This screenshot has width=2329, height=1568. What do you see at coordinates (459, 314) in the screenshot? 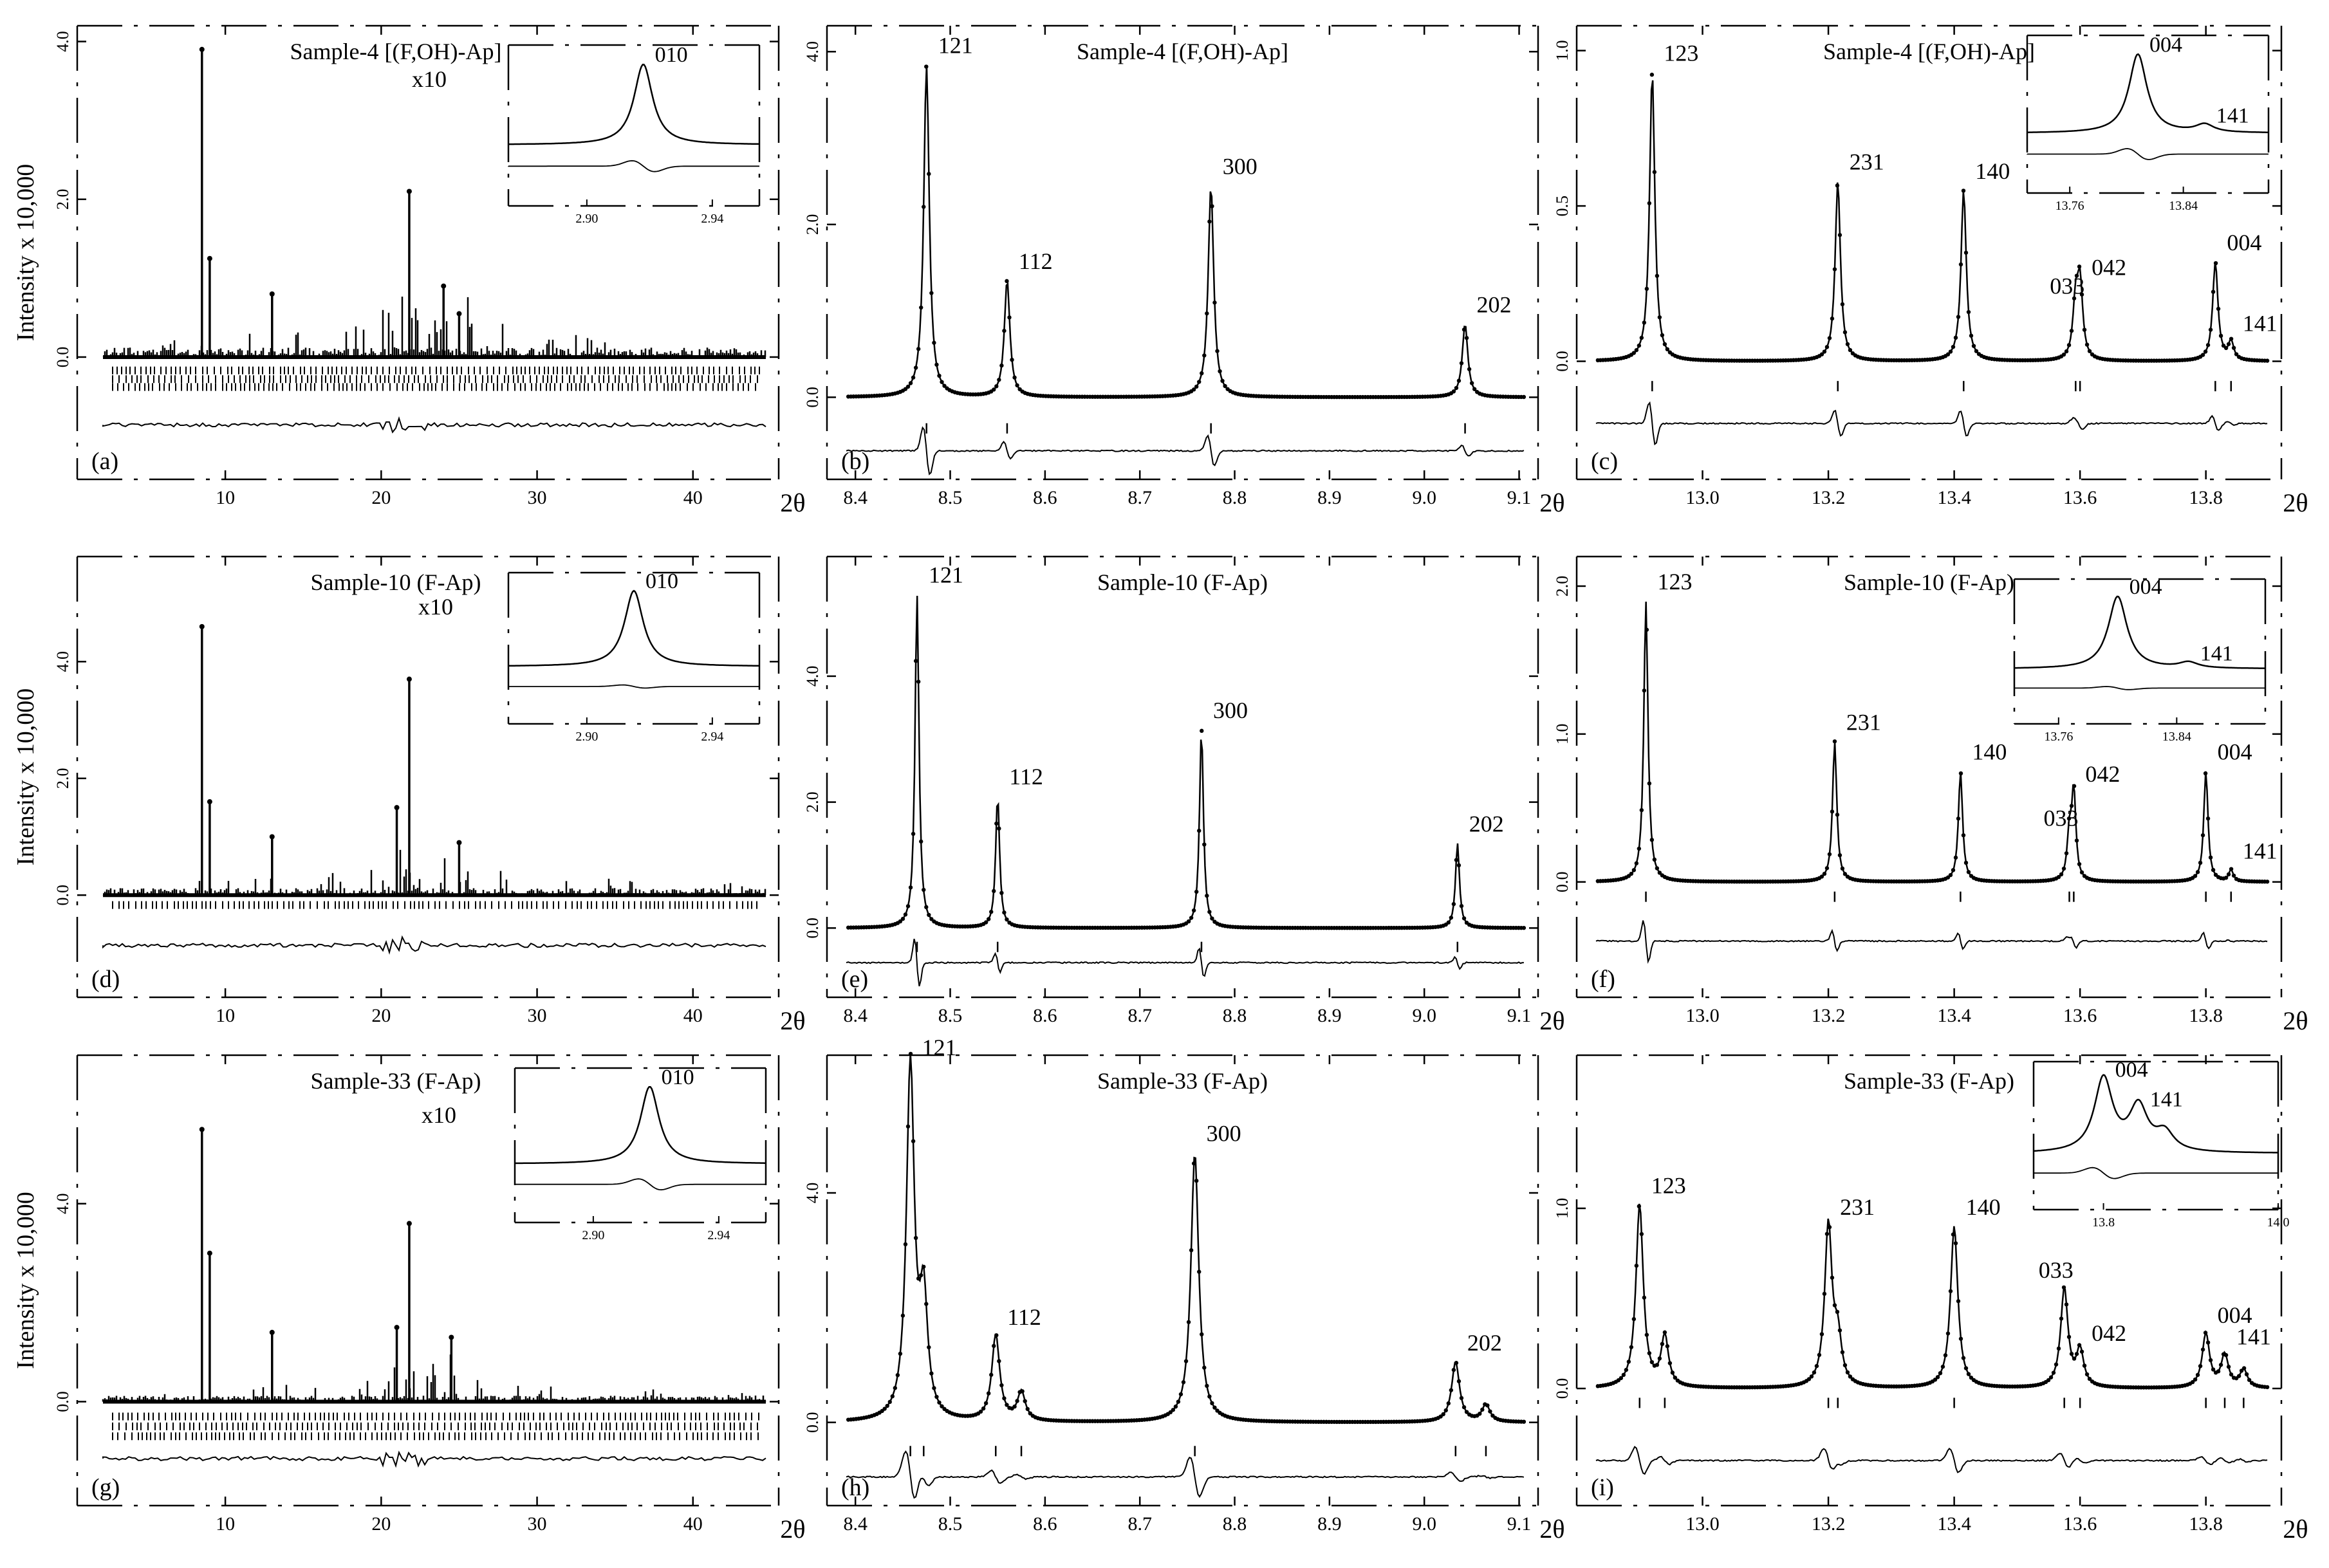
I see `peak-marker` at bounding box center [459, 314].